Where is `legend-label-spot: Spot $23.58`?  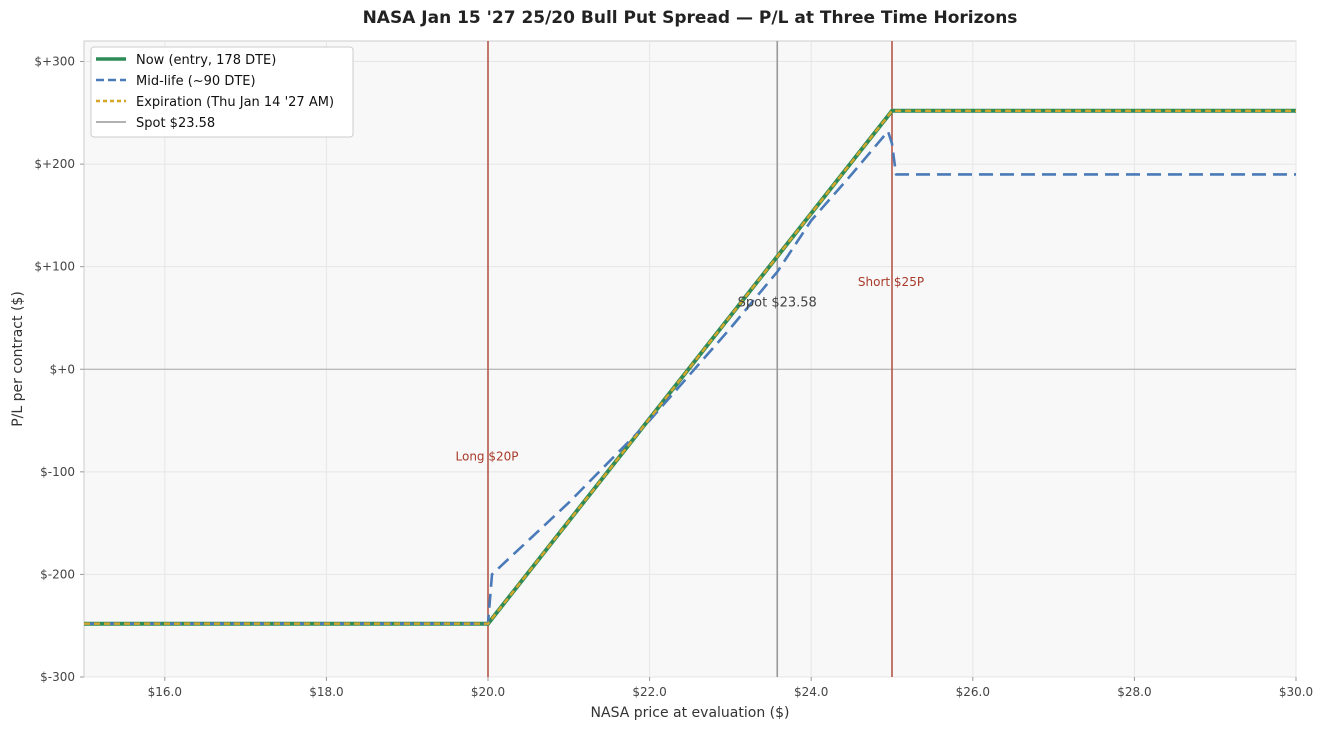 legend-label-spot: Spot $23.58 is located at coordinates (175, 123).